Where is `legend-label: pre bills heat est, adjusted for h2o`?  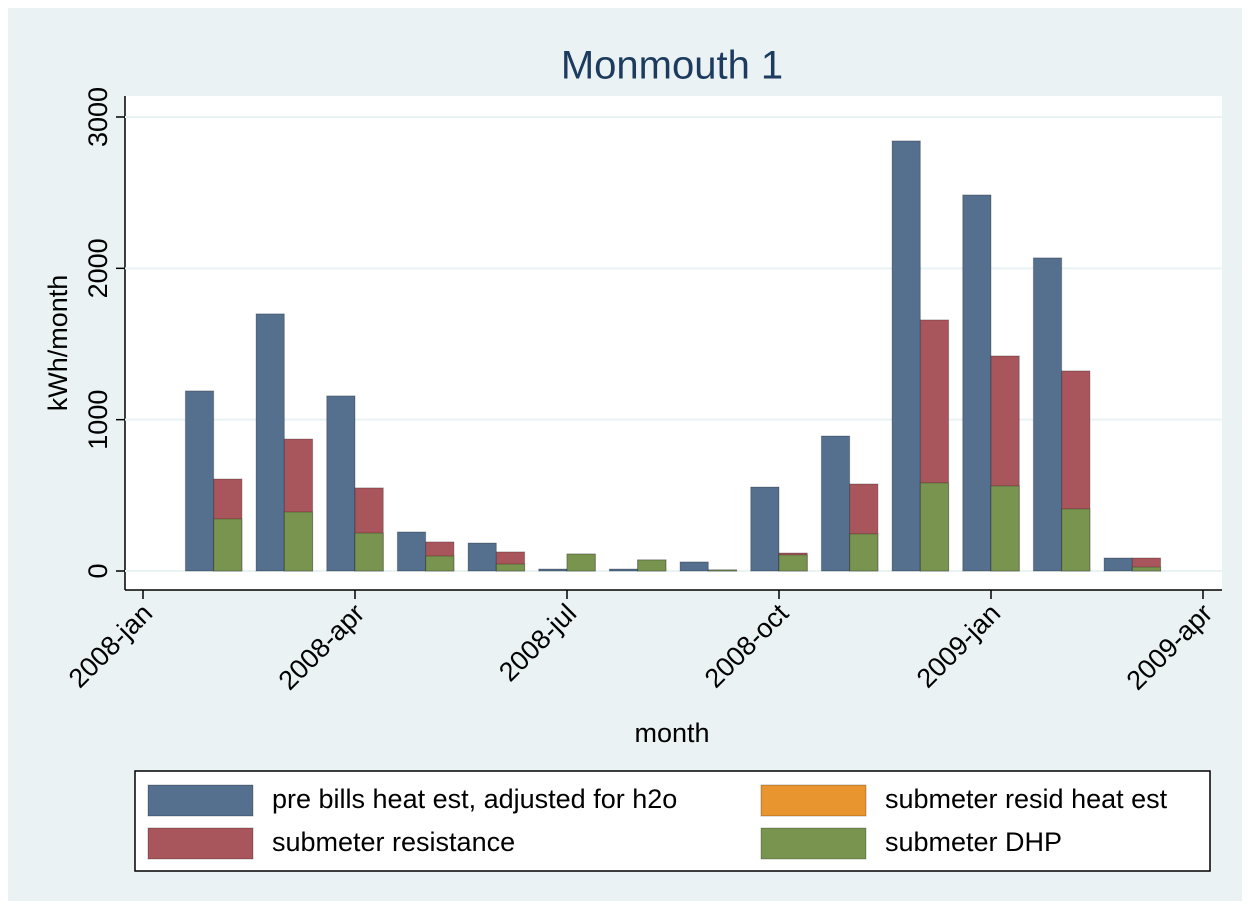
legend-label: pre bills heat est, adjusted for h2o is located at coordinates (474, 799).